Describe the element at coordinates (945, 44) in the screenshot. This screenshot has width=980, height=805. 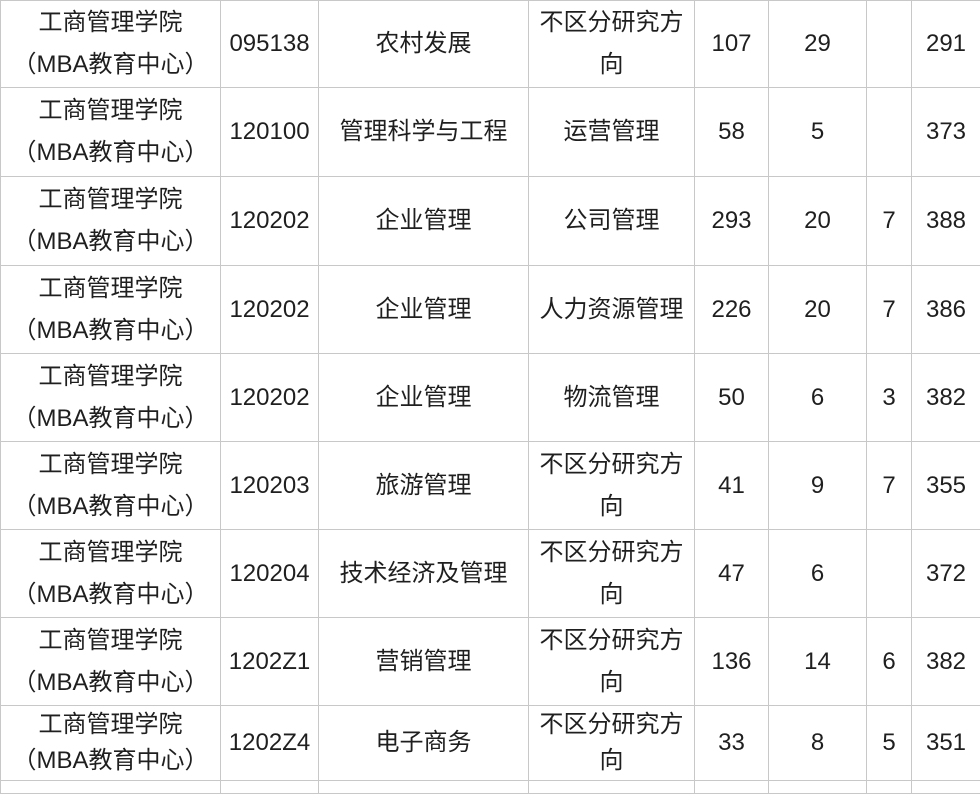
I see `cell-value-4: 291` at that location.